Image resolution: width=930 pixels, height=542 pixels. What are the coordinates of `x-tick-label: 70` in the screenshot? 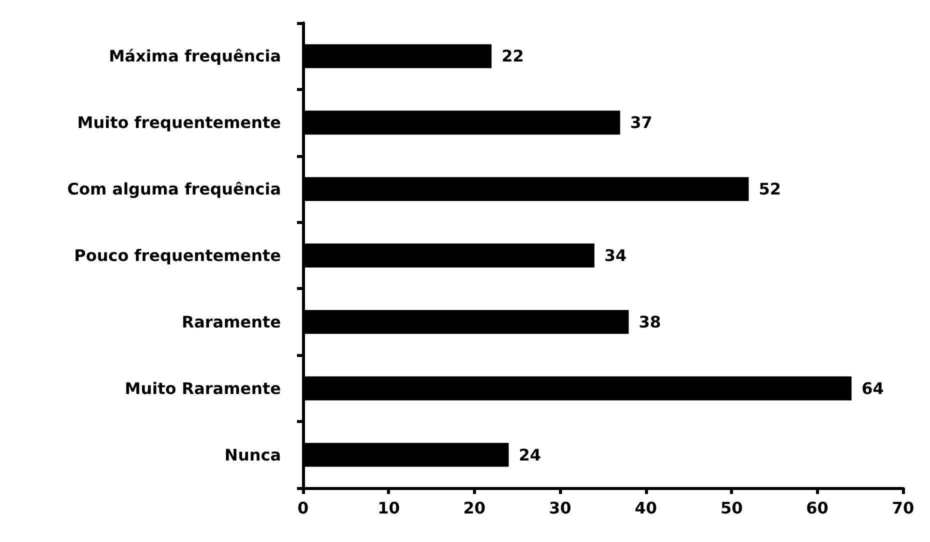 It's located at (903, 508).